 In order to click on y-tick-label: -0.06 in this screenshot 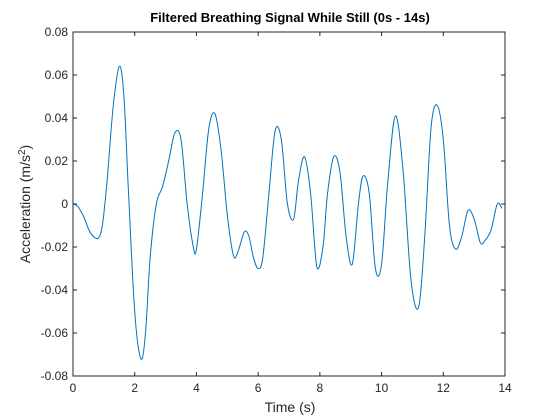, I will do `click(55, 333)`.